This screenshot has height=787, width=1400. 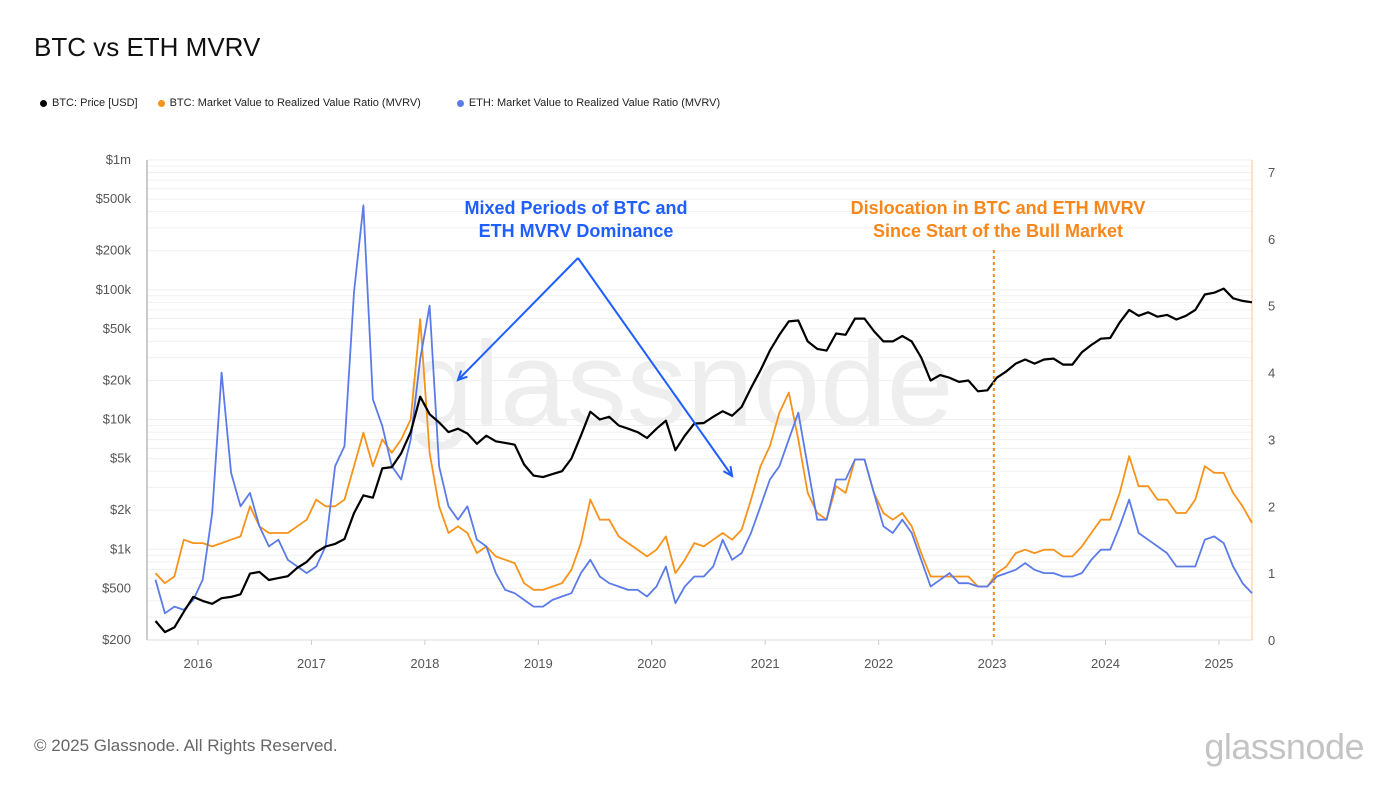 I want to click on left-tick-label: $1k, so click(x=120, y=548).